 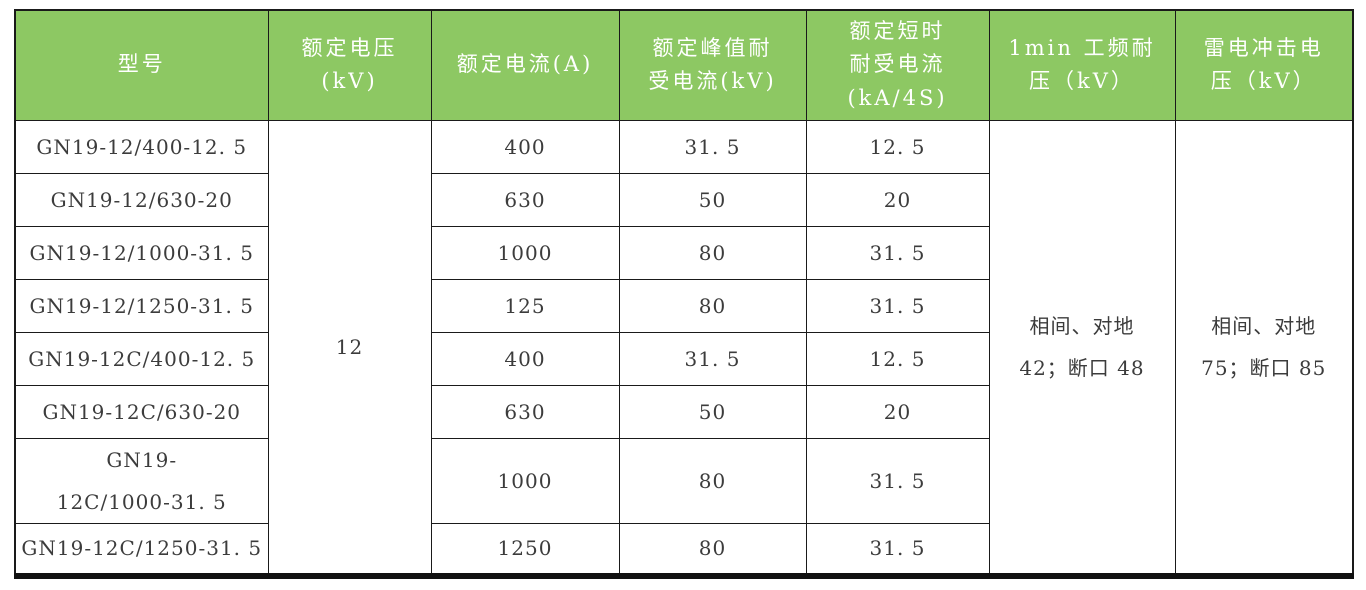 I want to click on model-cell: GN19-12/400-12. 5, so click(x=141, y=146).